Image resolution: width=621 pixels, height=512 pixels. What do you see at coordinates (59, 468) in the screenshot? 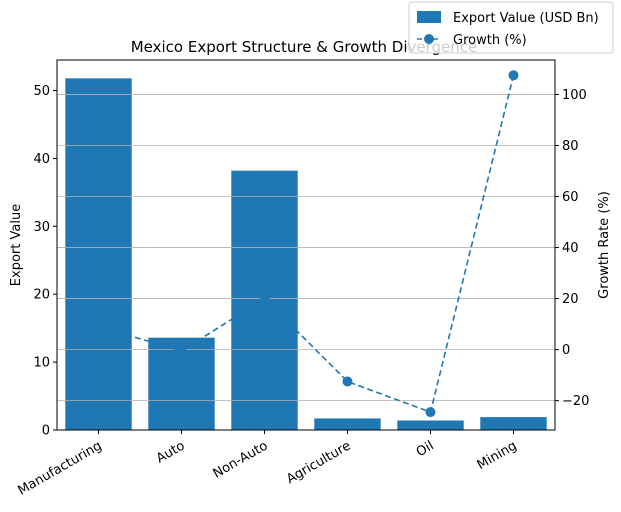
I see `x-tick-label: Manufacturing` at bounding box center [59, 468].